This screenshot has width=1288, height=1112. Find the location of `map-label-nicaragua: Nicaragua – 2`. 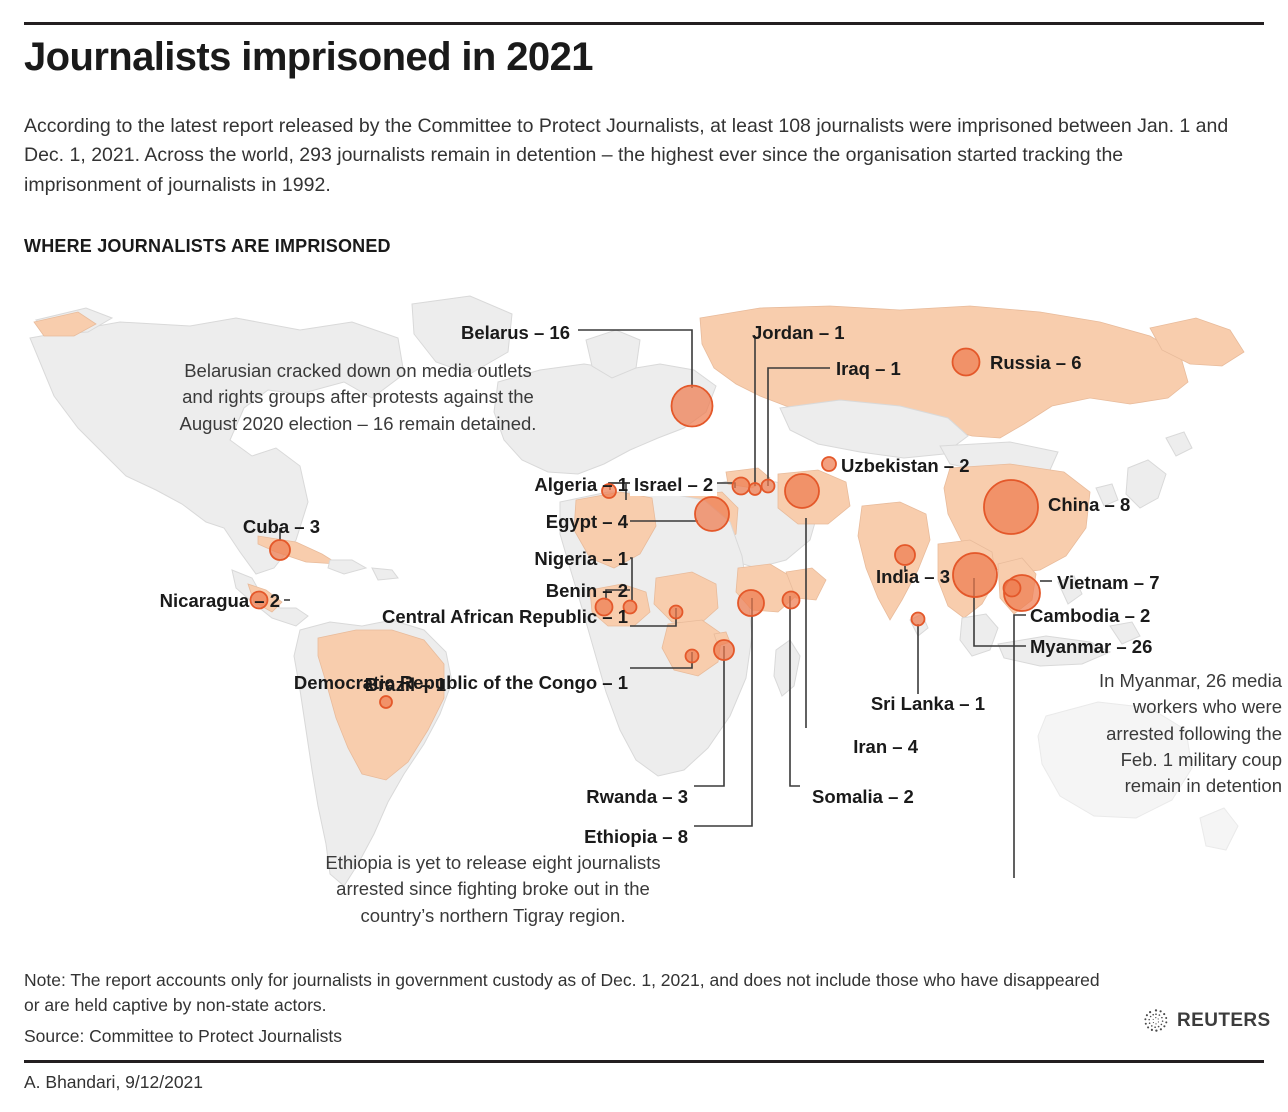

map-label-nicaragua: Nicaragua – 2 is located at coordinates (219, 600).